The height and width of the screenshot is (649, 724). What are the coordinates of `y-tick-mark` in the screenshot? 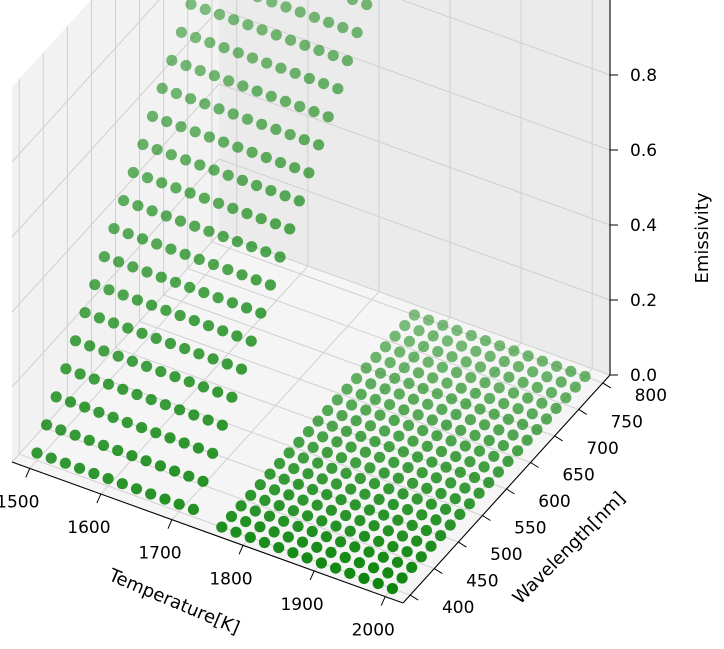 It's located at (462, 544).